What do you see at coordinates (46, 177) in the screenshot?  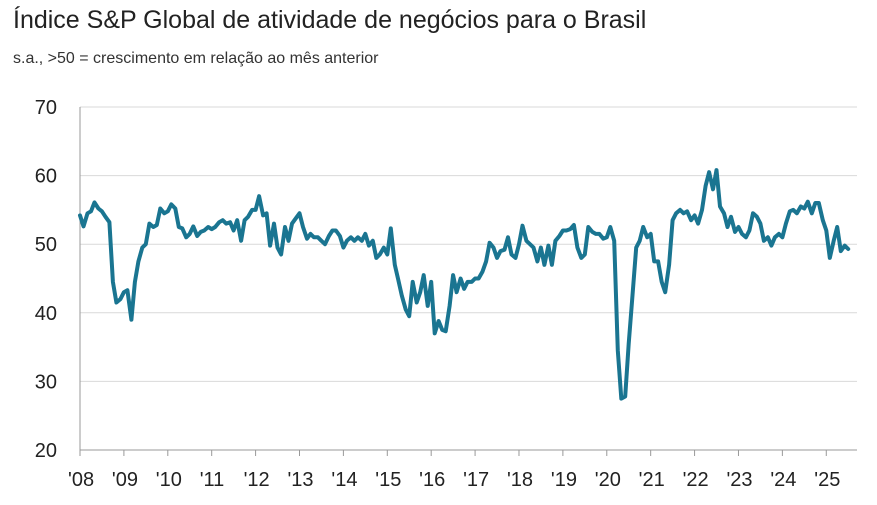 I see `y-tick-label: 60` at bounding box center [46, 177].